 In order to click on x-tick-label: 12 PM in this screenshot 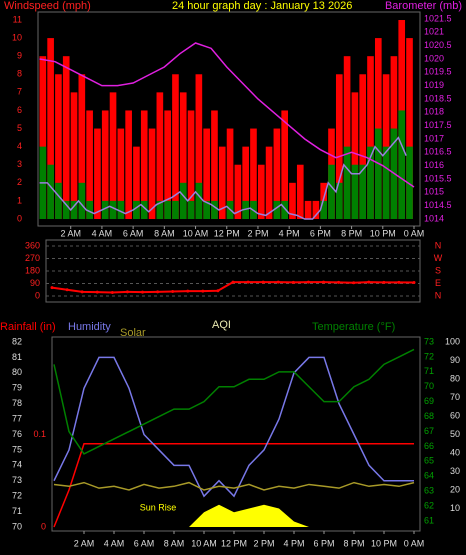, I will do `click(227, 233)`.